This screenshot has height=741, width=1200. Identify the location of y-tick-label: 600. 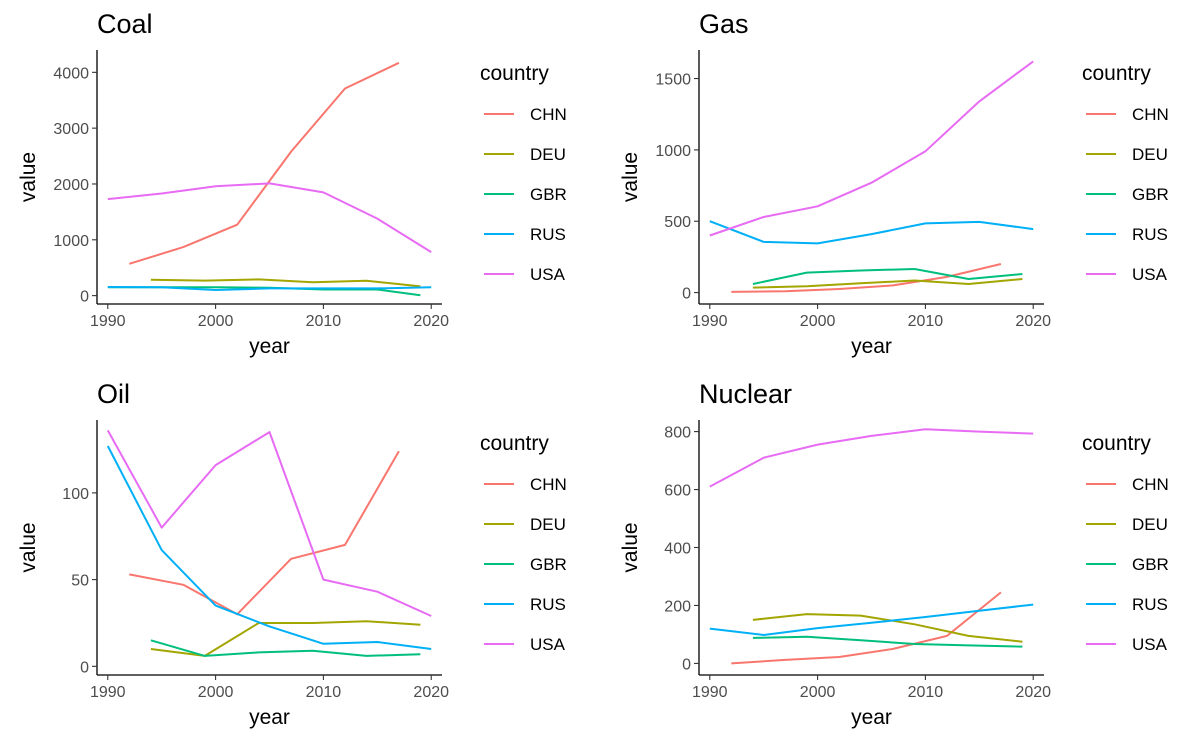
(677, 491).